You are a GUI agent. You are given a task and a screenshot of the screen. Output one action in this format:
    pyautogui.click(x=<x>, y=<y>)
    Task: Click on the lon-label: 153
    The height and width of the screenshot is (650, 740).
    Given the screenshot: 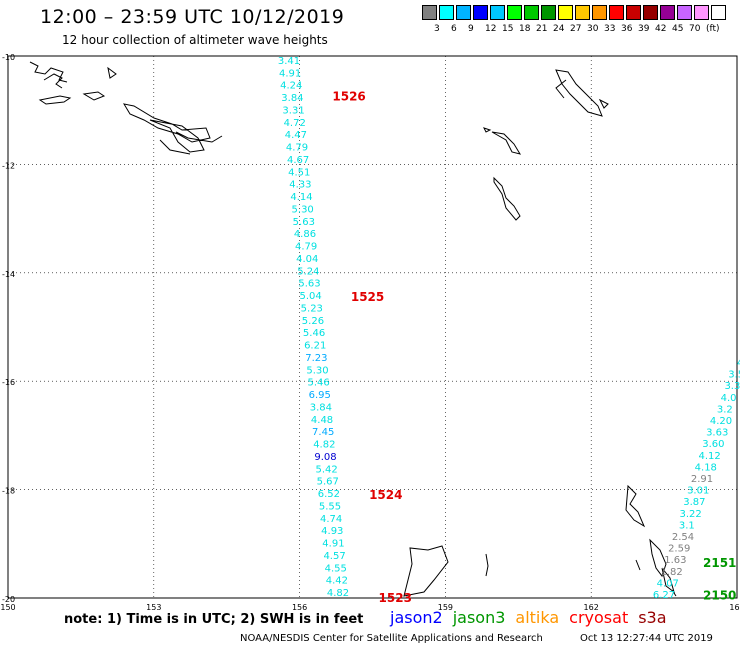 What is the action you would take?
    pyautogui.click(x=153, y=607)
    